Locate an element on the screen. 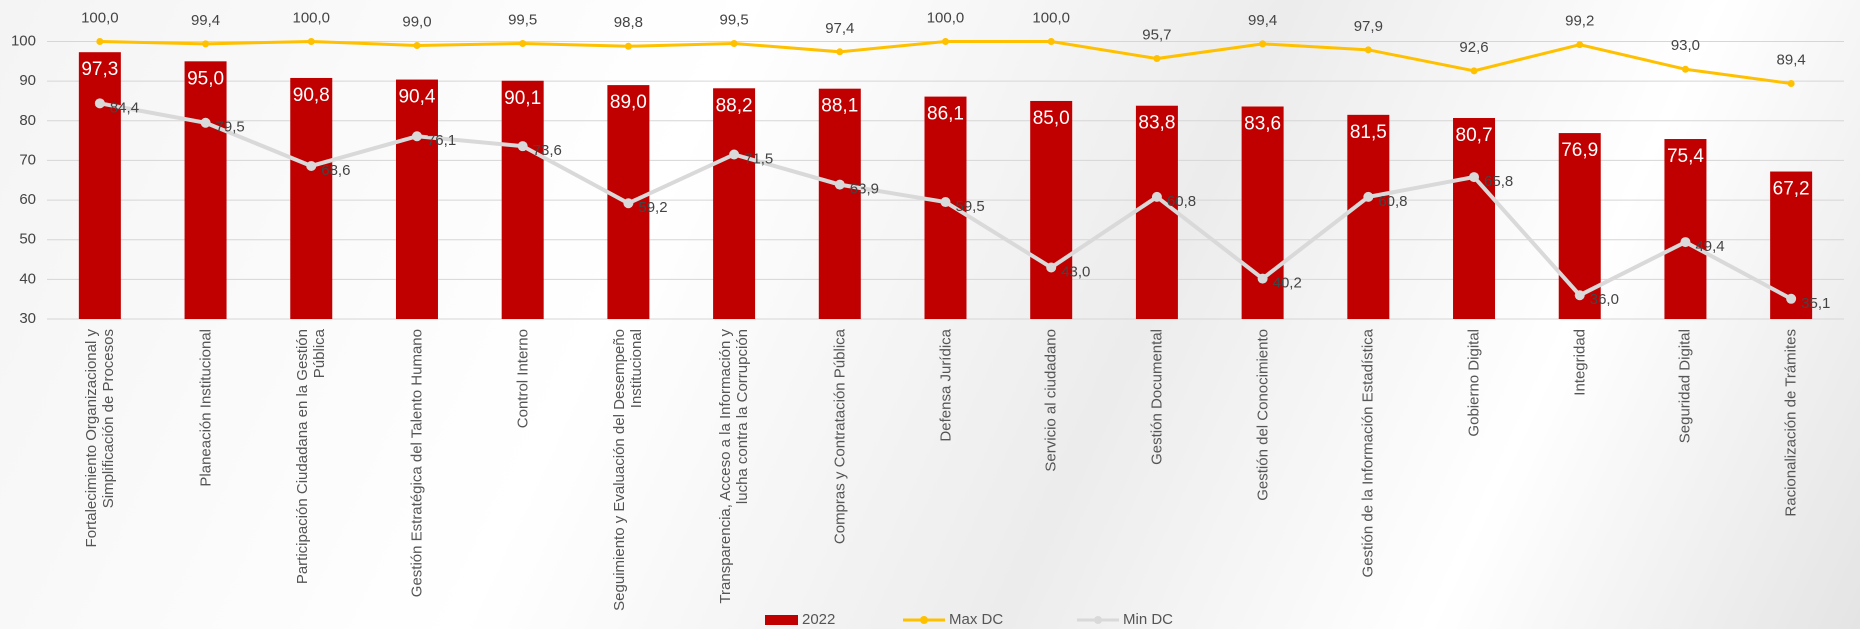  bar-value-label: 88,1 is located at coordinates (839, 106).